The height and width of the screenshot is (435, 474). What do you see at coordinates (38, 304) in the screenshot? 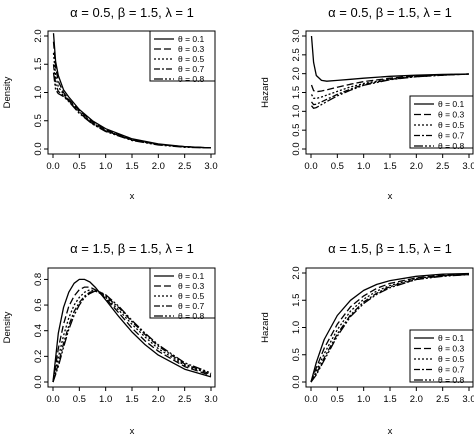
I see `y-tick-label: 0.6` at bounding box center [38, 304].